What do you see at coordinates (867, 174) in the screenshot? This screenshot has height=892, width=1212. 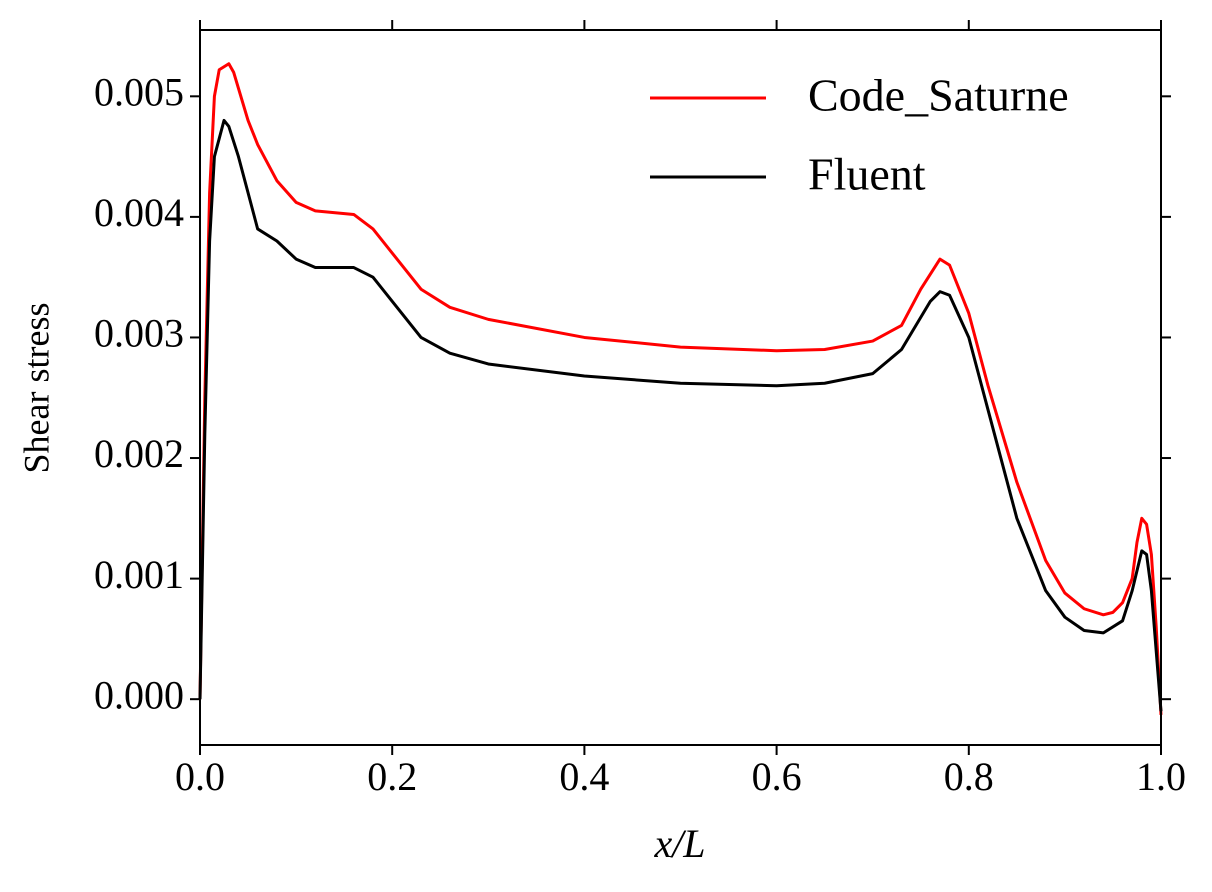 I see `legend-label: Fluent` at bounding box center [867, 174].